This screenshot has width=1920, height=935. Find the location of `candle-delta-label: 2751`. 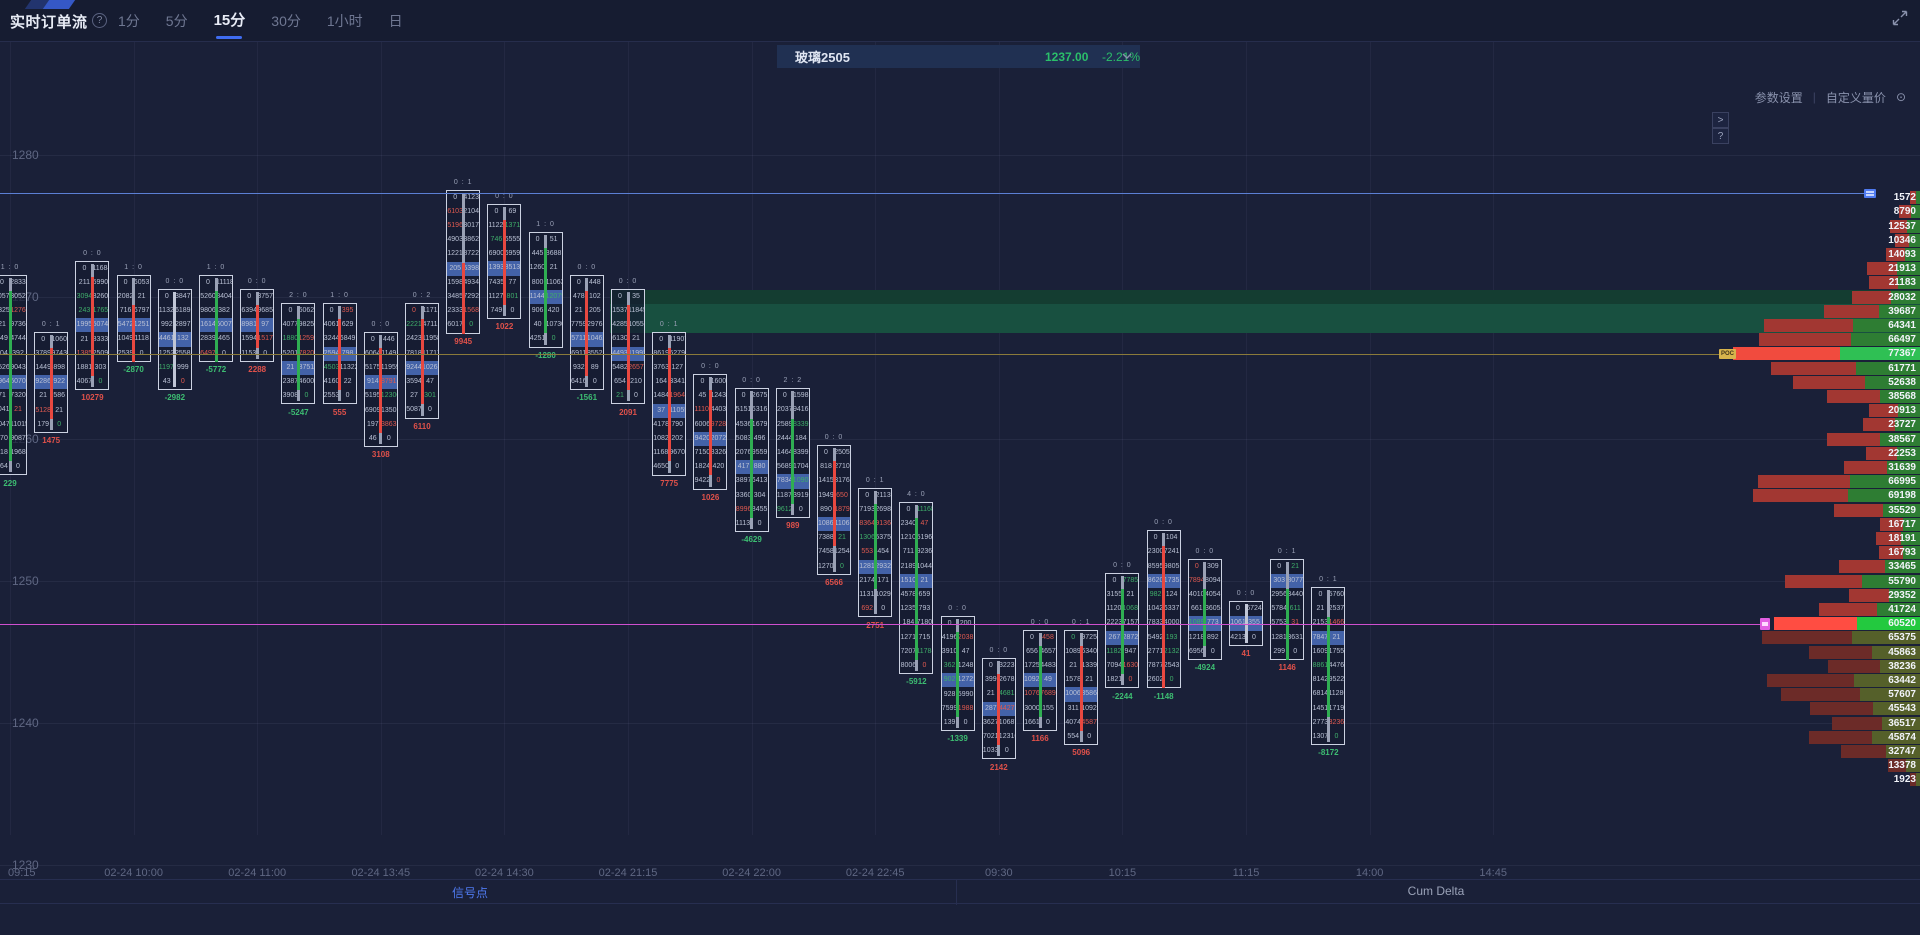

candle-delta-label: 2751 is located at coordinates (875, 625).